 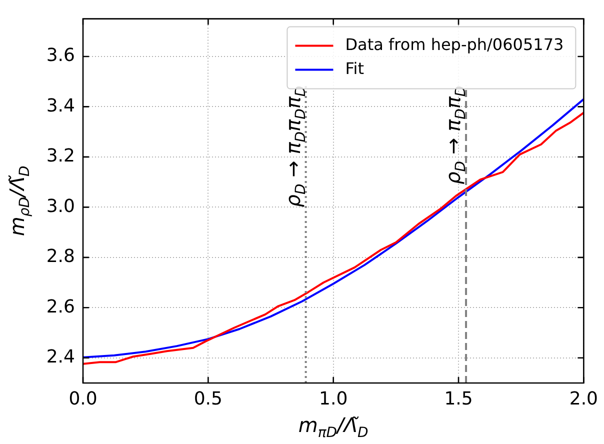 What do you see at coordinates (83, 399) in the screenshot?
I see `x-tick-label: 0.0` at bounding box center [83, 399].